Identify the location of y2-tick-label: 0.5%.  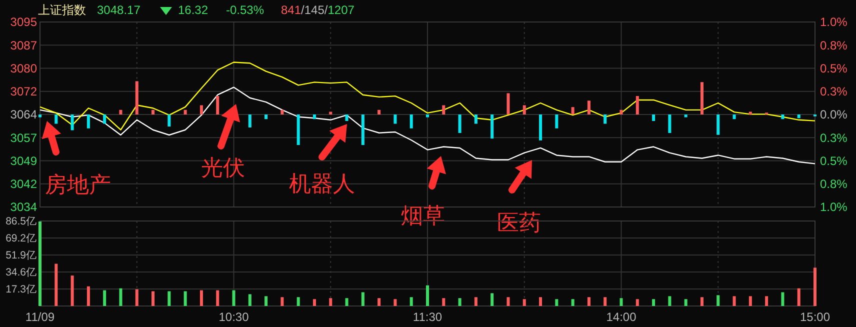
(834, 161).